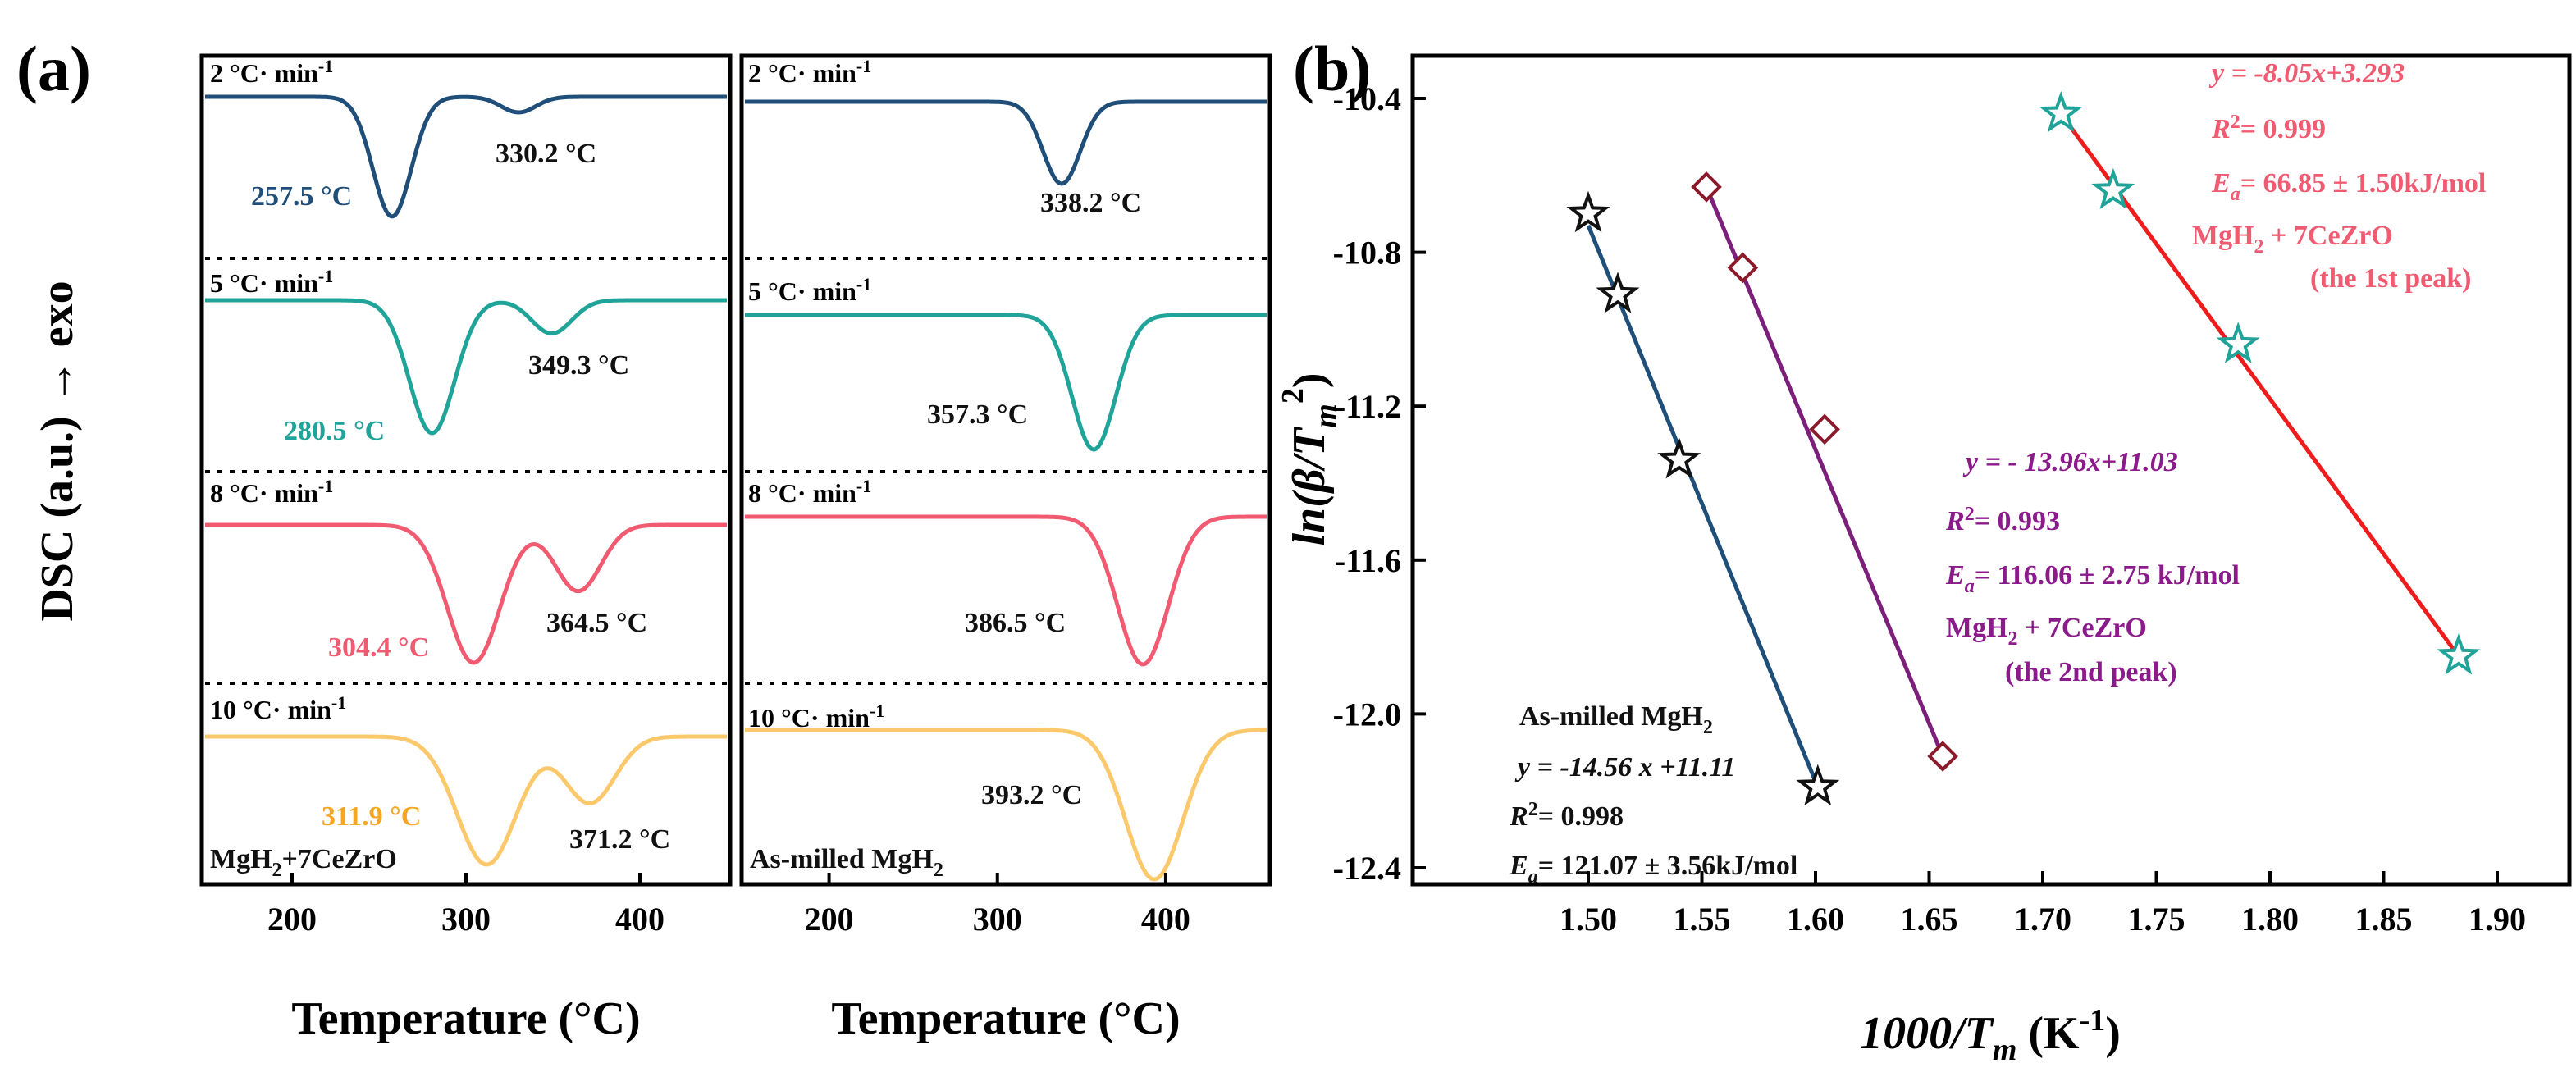 This screenshot has width=2576, height=1086. What do you see at coordinates (829, 919) in the screenshot?
I see `tick-label-right-200: 200` at bounding box center [829, 919].